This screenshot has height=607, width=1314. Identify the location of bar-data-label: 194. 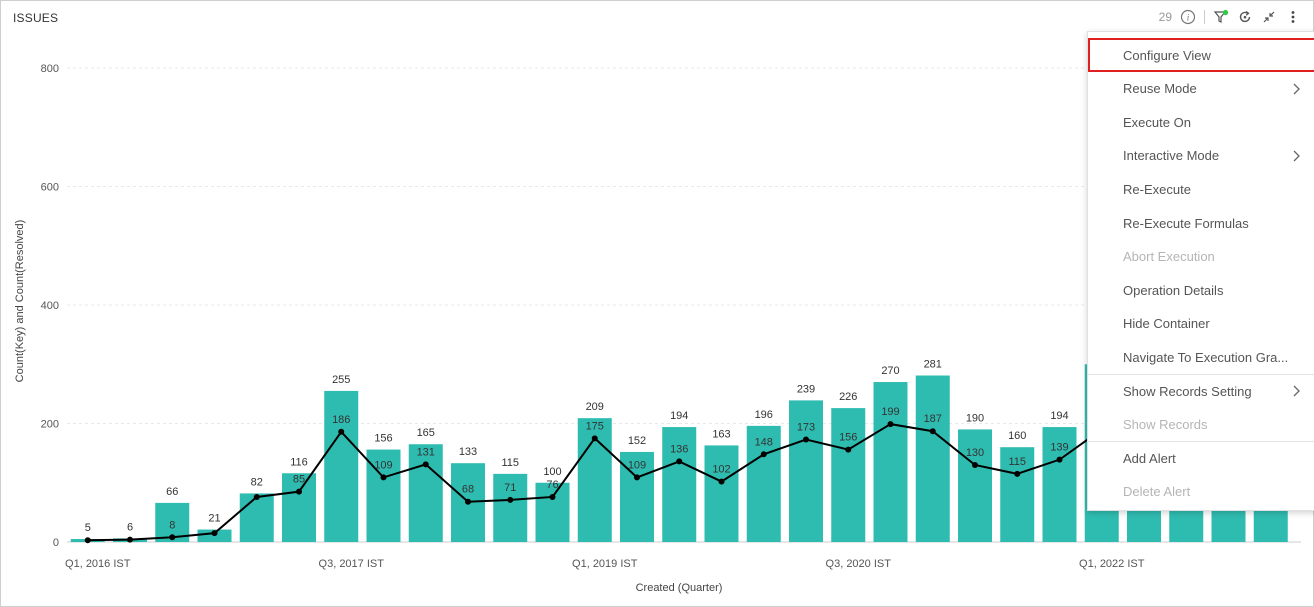
(1059, 416).